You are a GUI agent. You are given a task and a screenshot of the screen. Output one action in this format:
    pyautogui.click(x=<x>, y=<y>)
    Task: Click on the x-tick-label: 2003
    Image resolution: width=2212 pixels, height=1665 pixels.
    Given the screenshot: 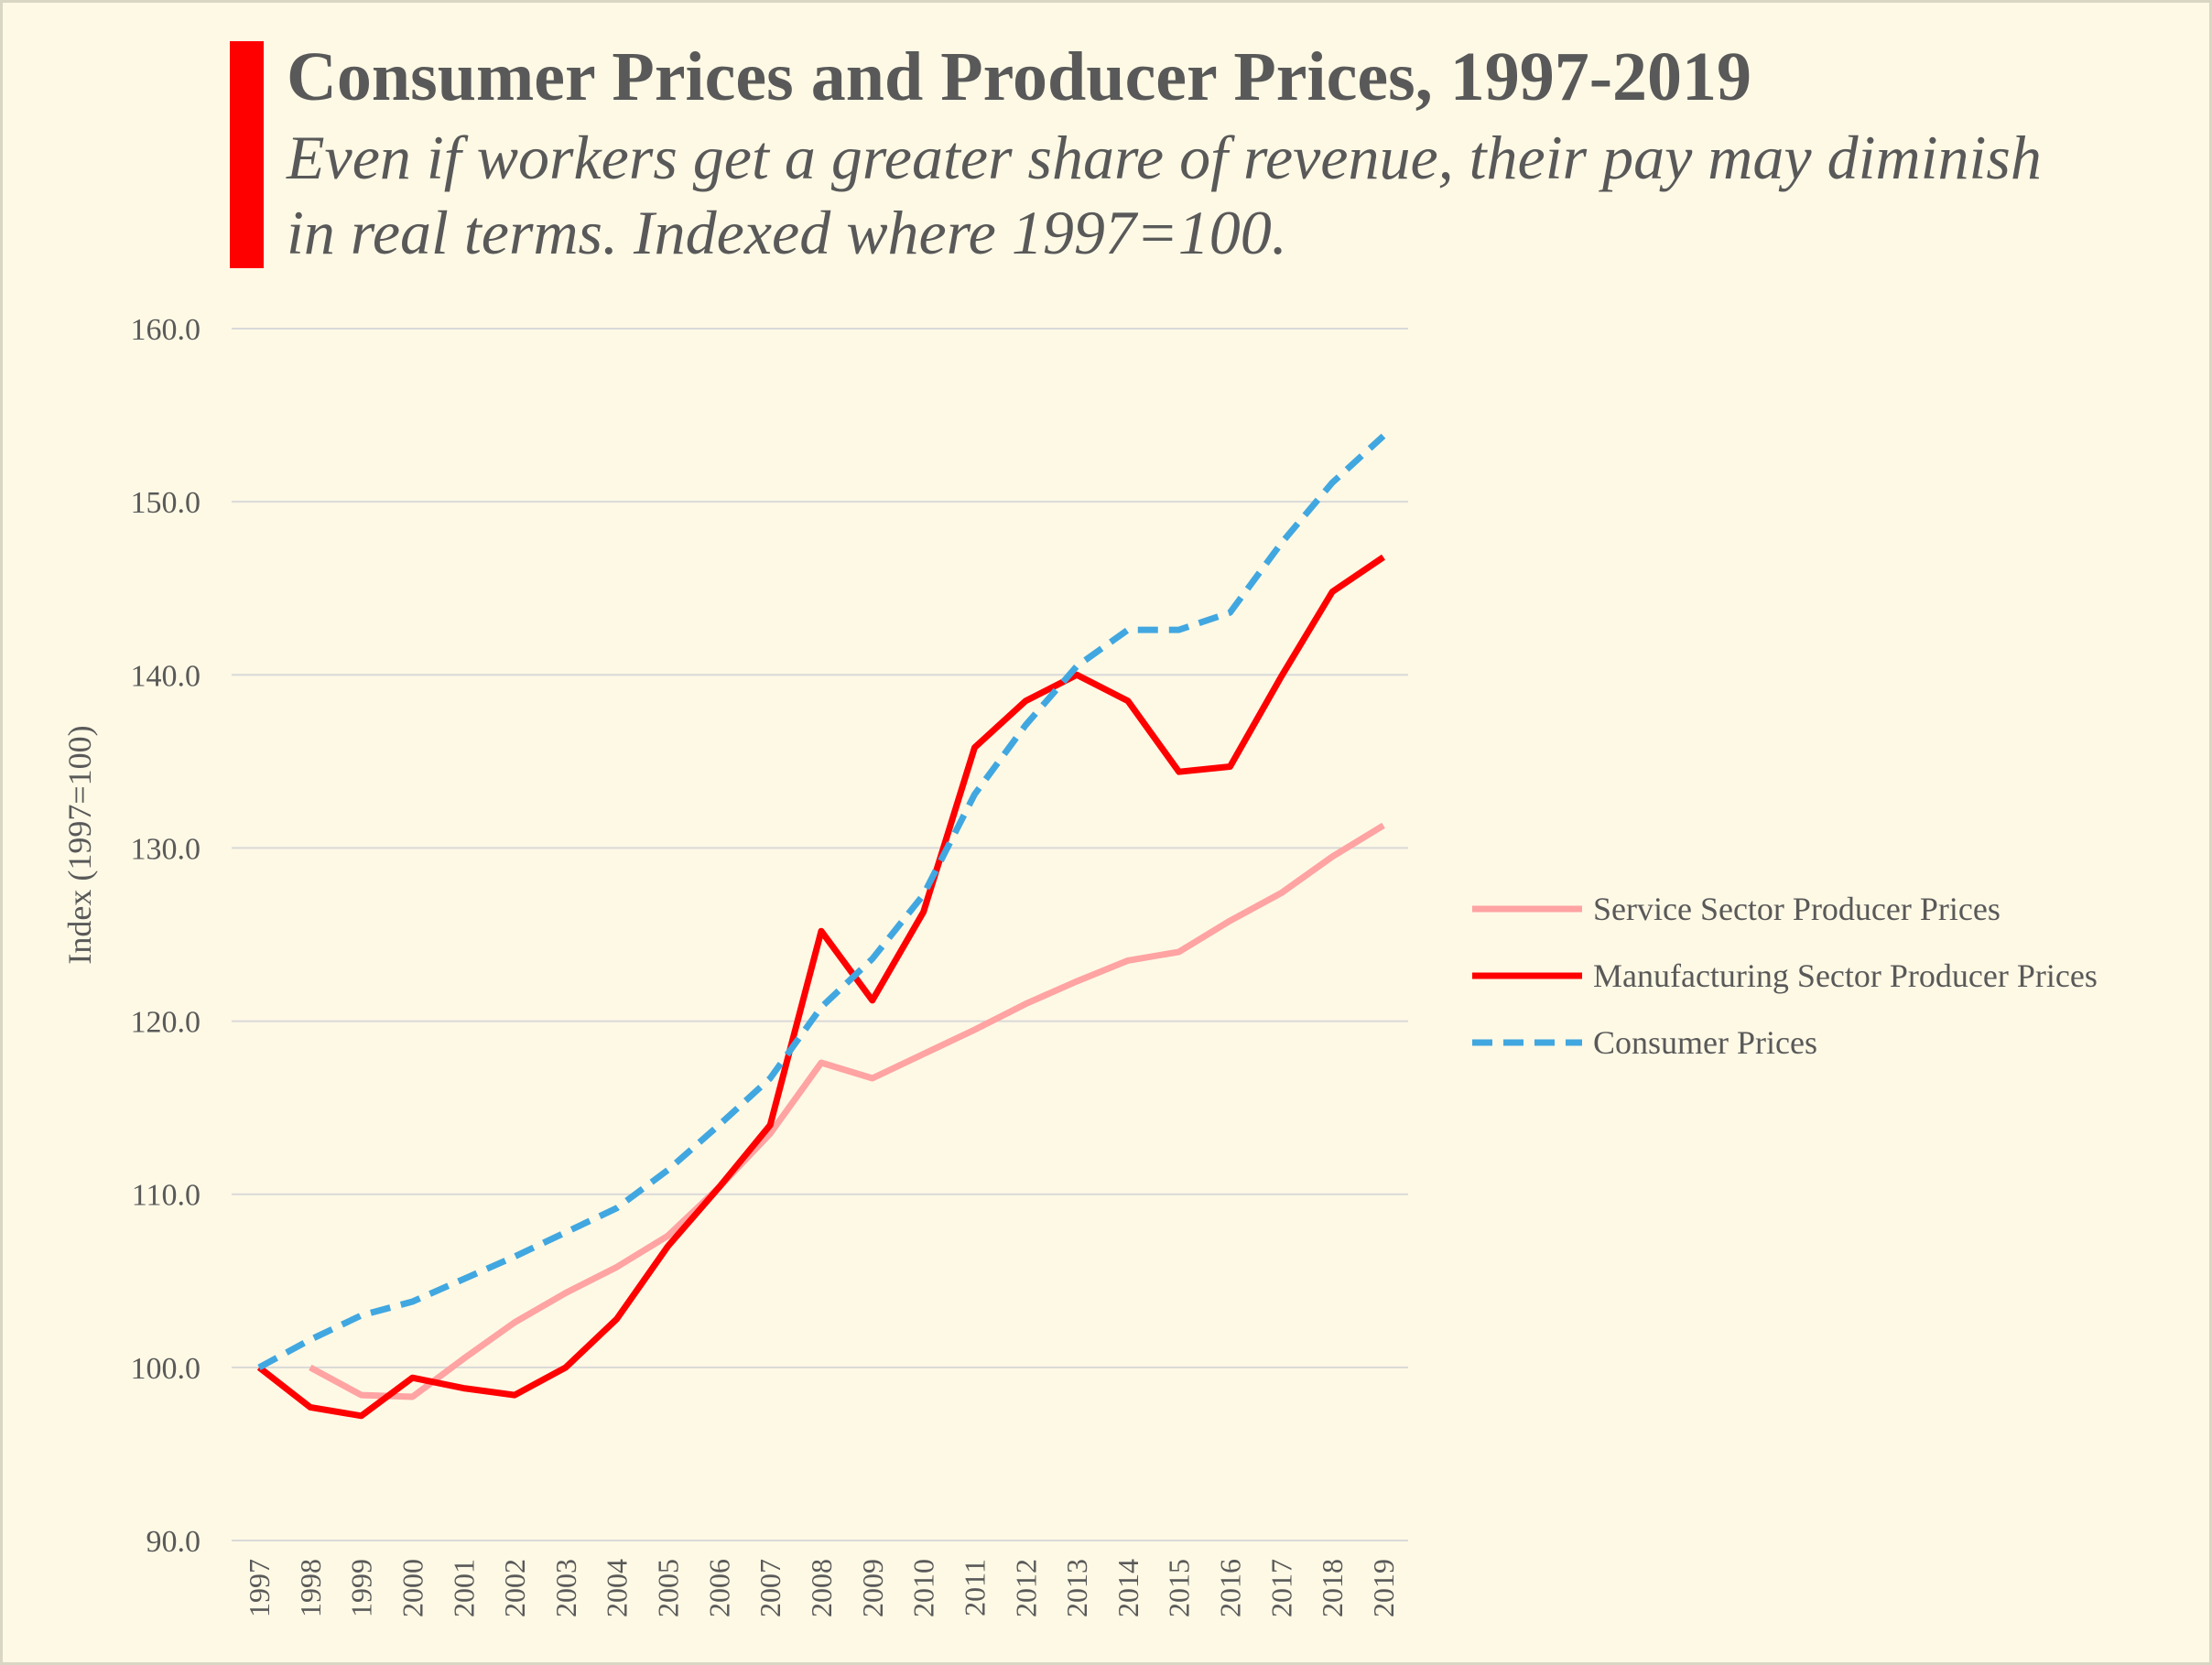 What is the action you would take?
    pyautogui.click(x=565, y=1588)
    